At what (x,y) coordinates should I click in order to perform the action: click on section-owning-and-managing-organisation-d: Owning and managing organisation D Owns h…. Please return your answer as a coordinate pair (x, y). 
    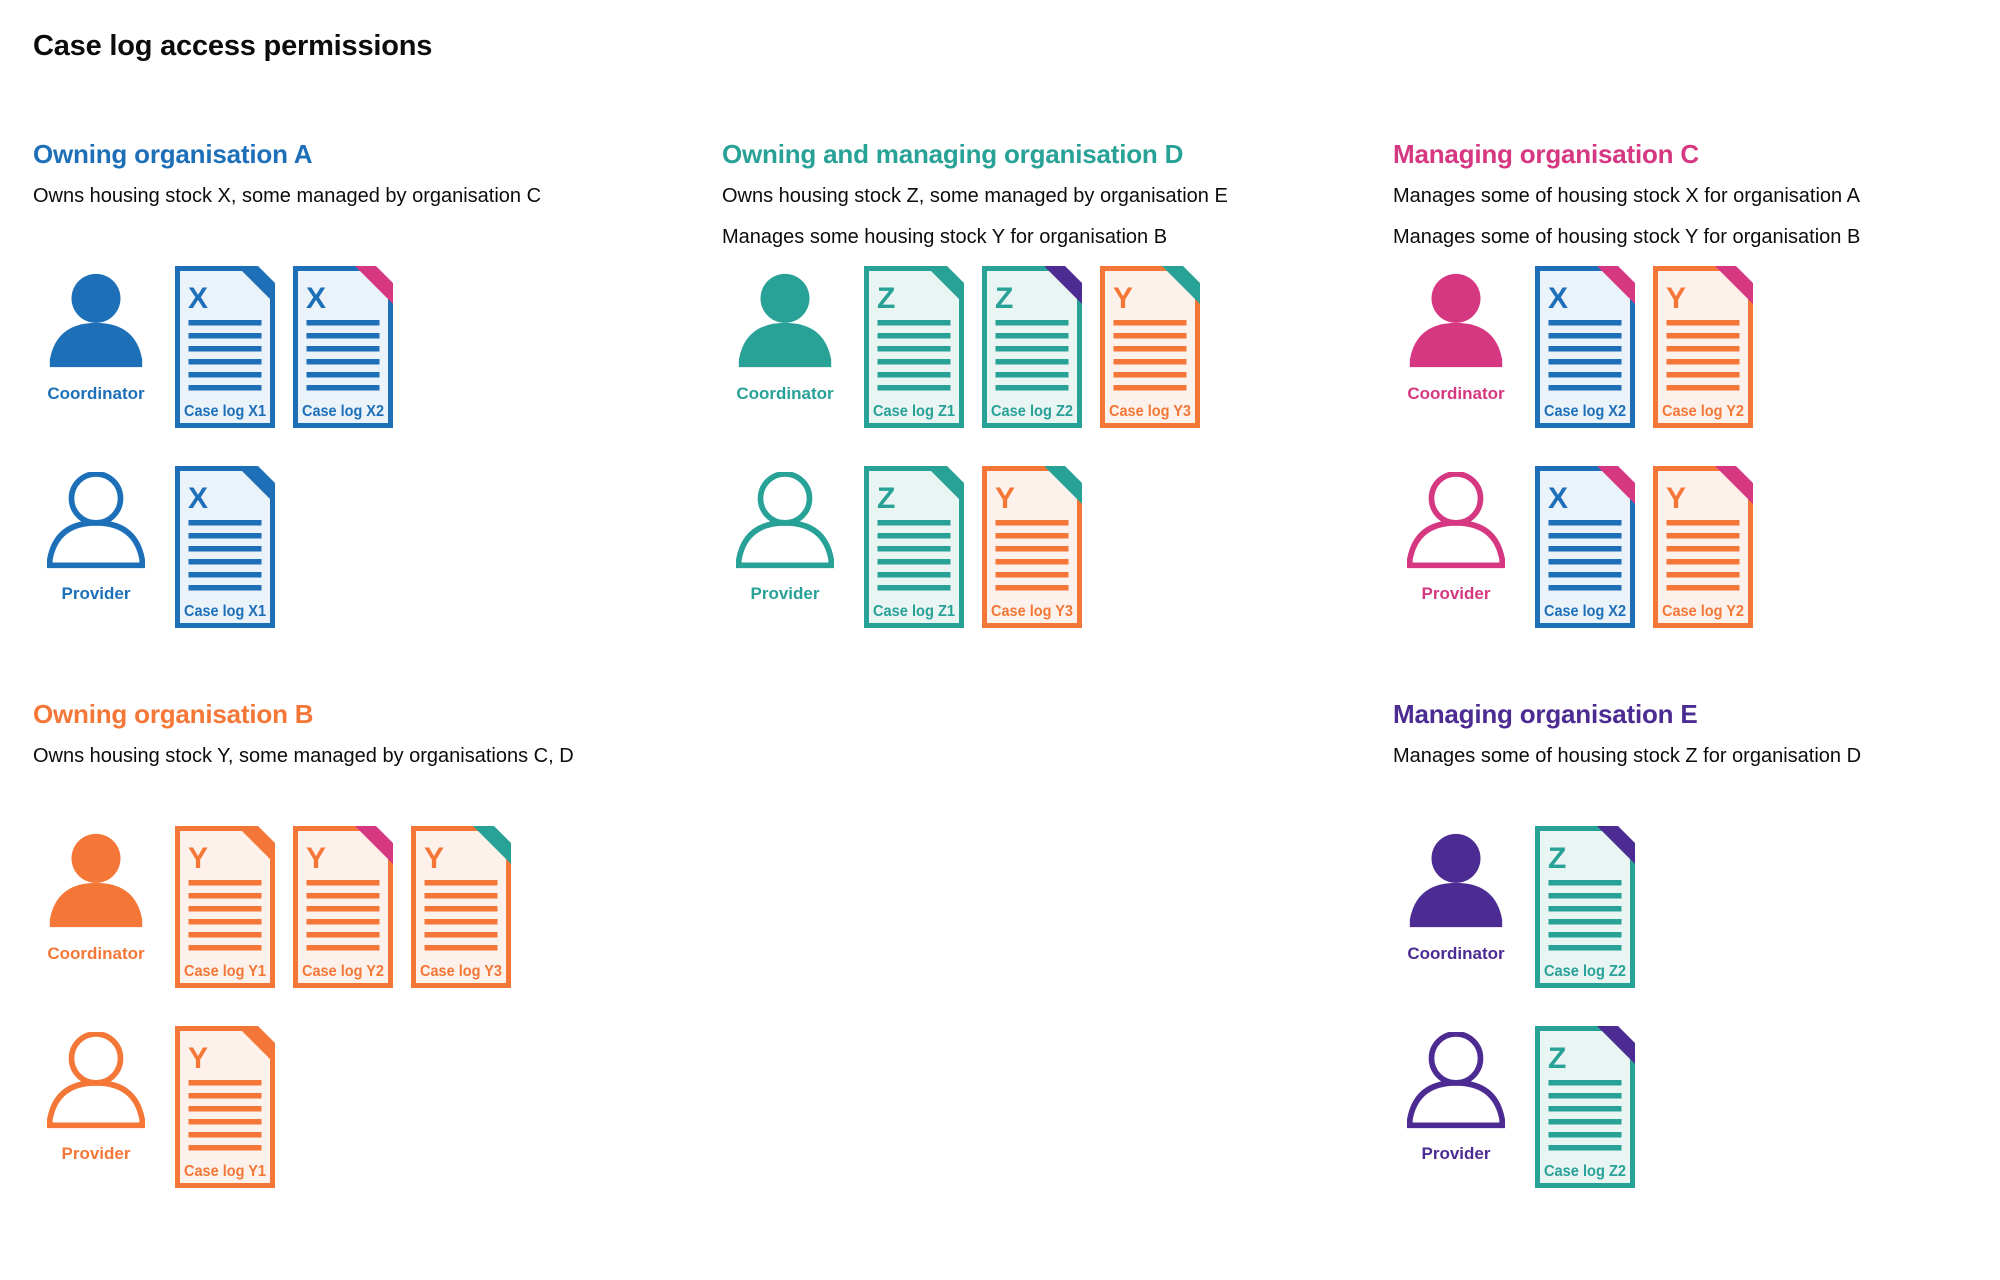
    Looking at the image, I should click on (1052, 383).